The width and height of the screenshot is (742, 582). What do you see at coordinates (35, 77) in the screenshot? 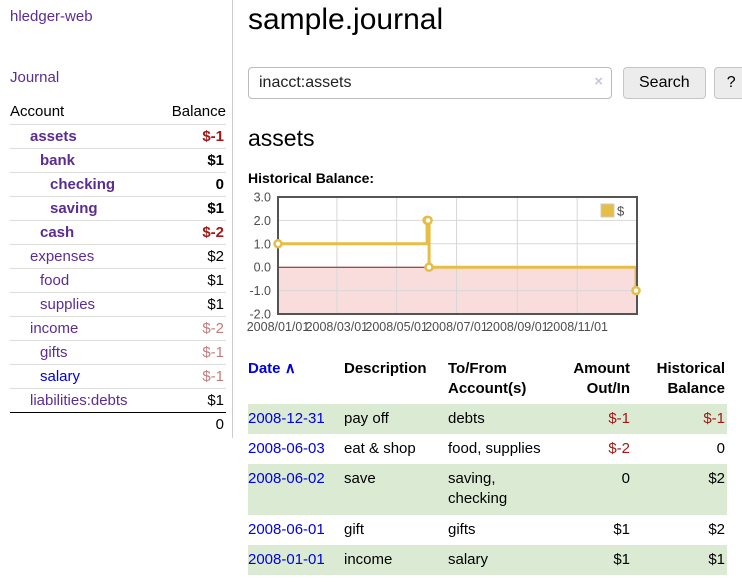
I see `nav-journal-link: Journal` at bounding box center [35, 77].